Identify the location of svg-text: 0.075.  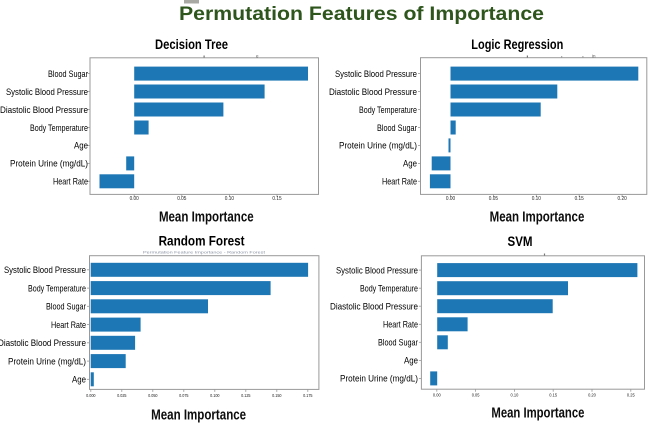
(184, 395).